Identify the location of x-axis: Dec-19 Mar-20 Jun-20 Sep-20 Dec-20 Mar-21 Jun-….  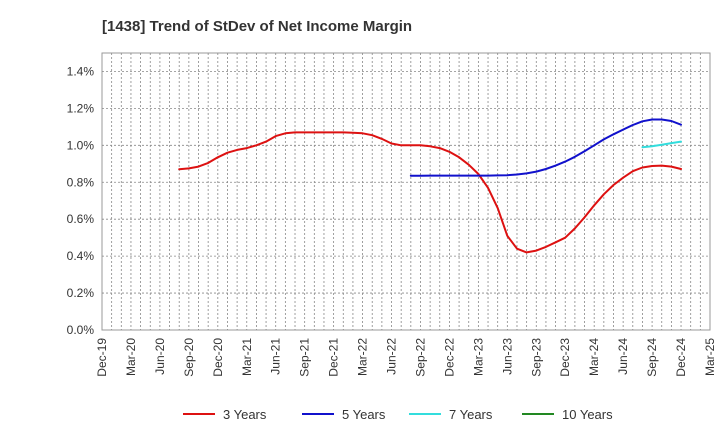
(406, 357).